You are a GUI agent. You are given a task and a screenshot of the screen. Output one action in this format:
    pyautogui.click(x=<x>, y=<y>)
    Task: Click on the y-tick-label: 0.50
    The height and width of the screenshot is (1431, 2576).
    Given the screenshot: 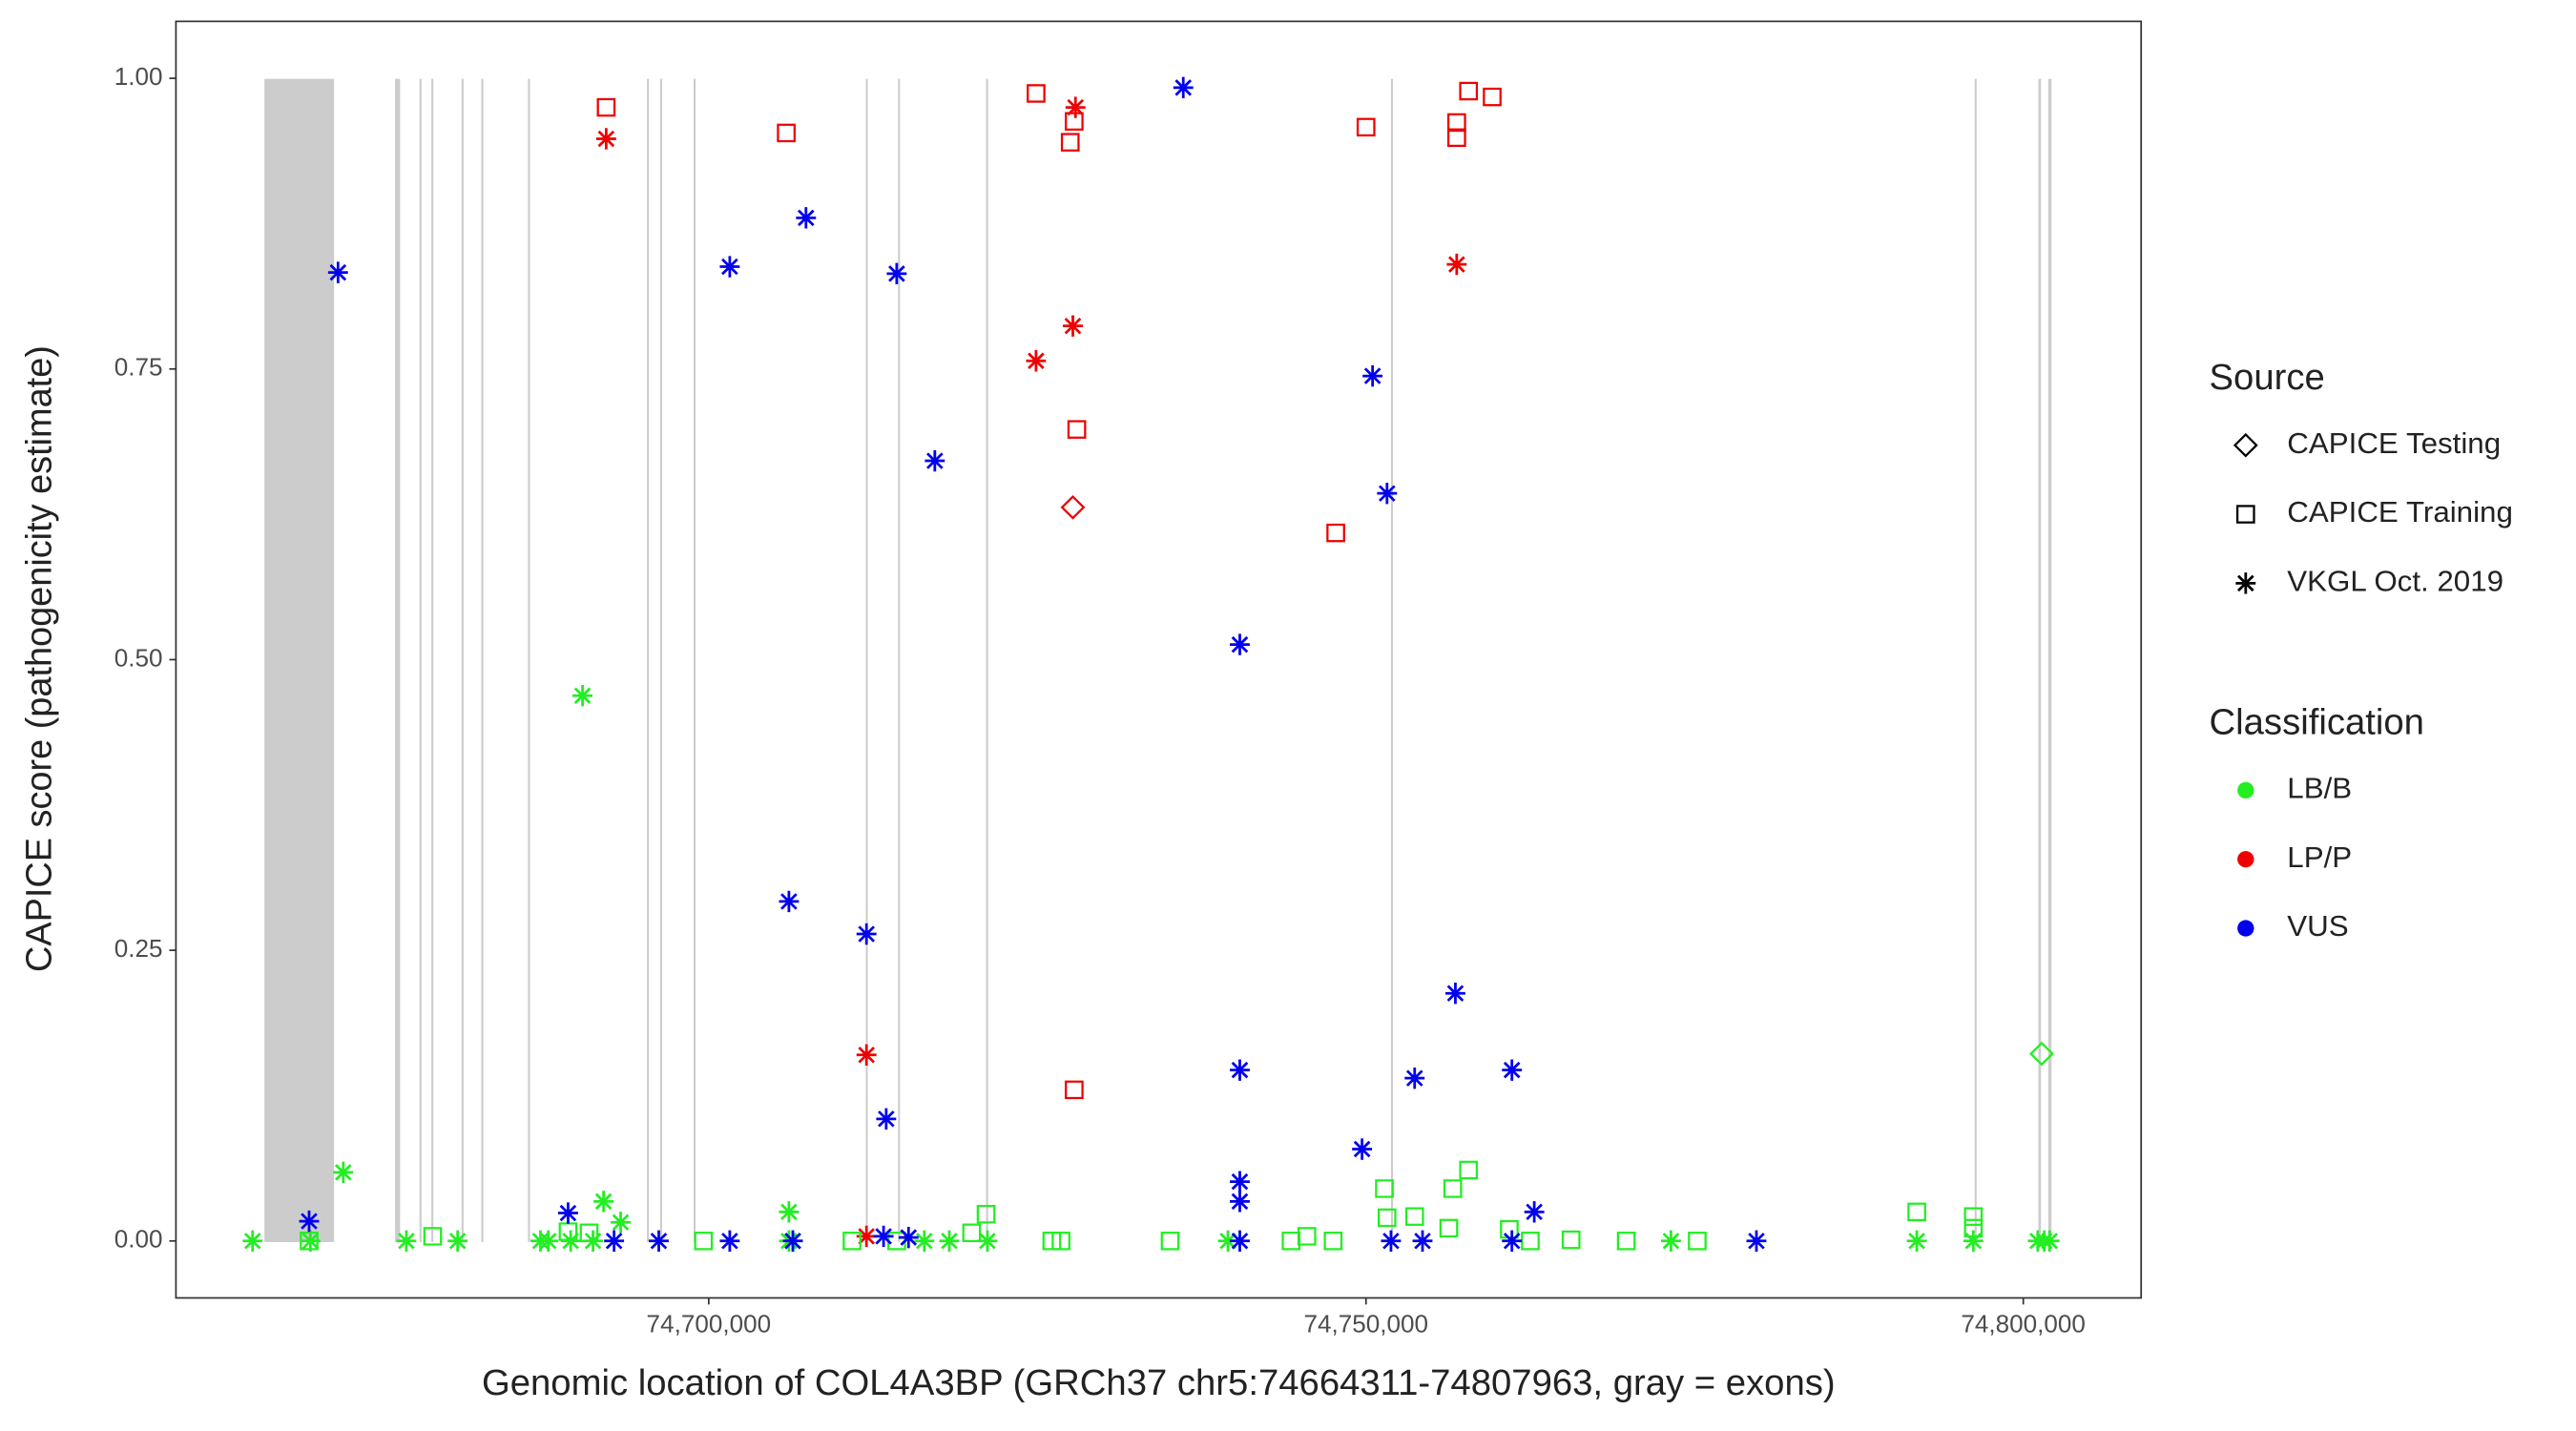 What is the action you would take?
    pyautogui.click(x=138, y=657)
    